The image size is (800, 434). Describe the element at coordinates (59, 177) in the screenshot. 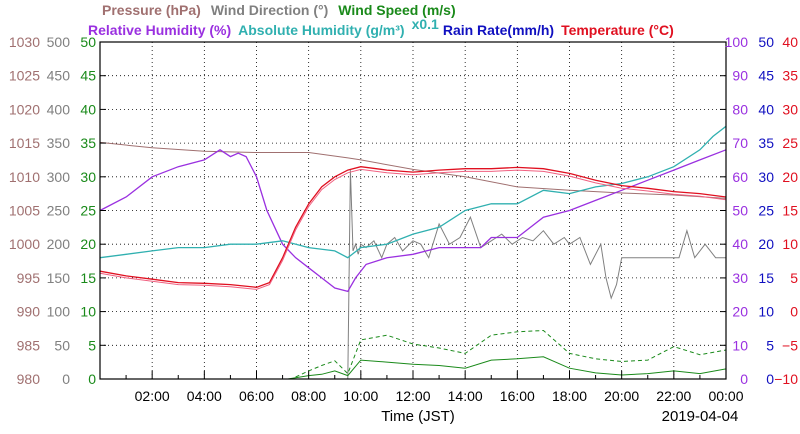

I see `y-tick-label-wind_dir: 300` at that location.